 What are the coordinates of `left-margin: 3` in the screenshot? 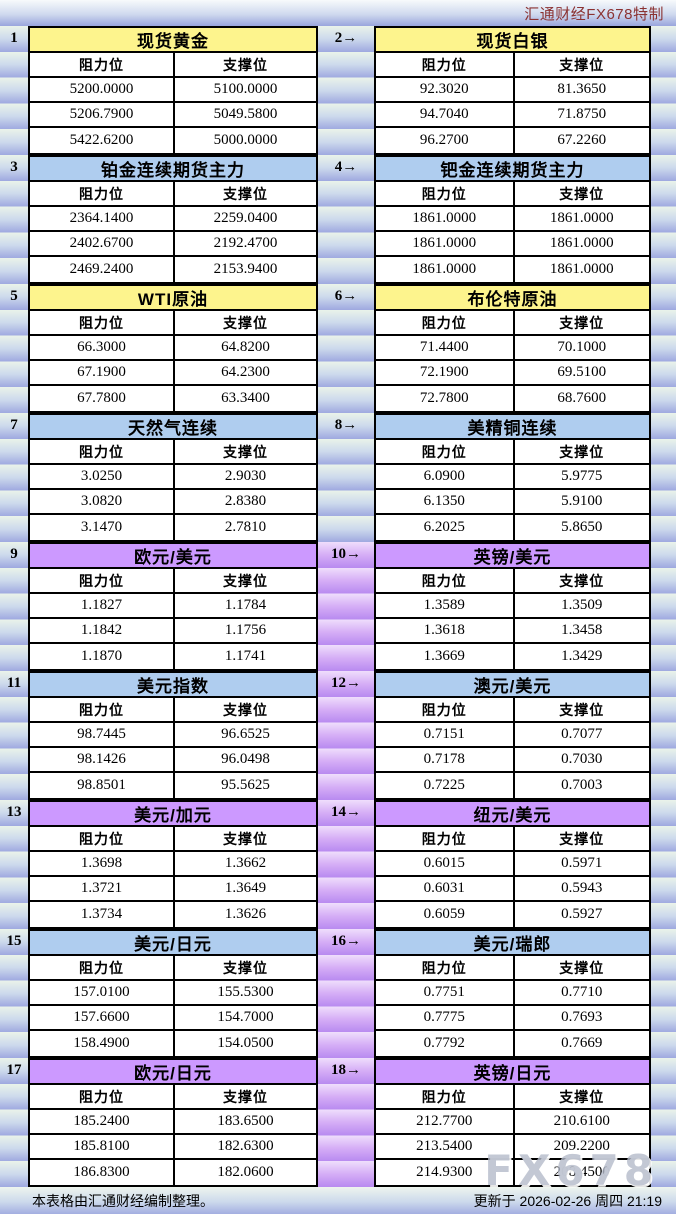 It's located at (14, 219).